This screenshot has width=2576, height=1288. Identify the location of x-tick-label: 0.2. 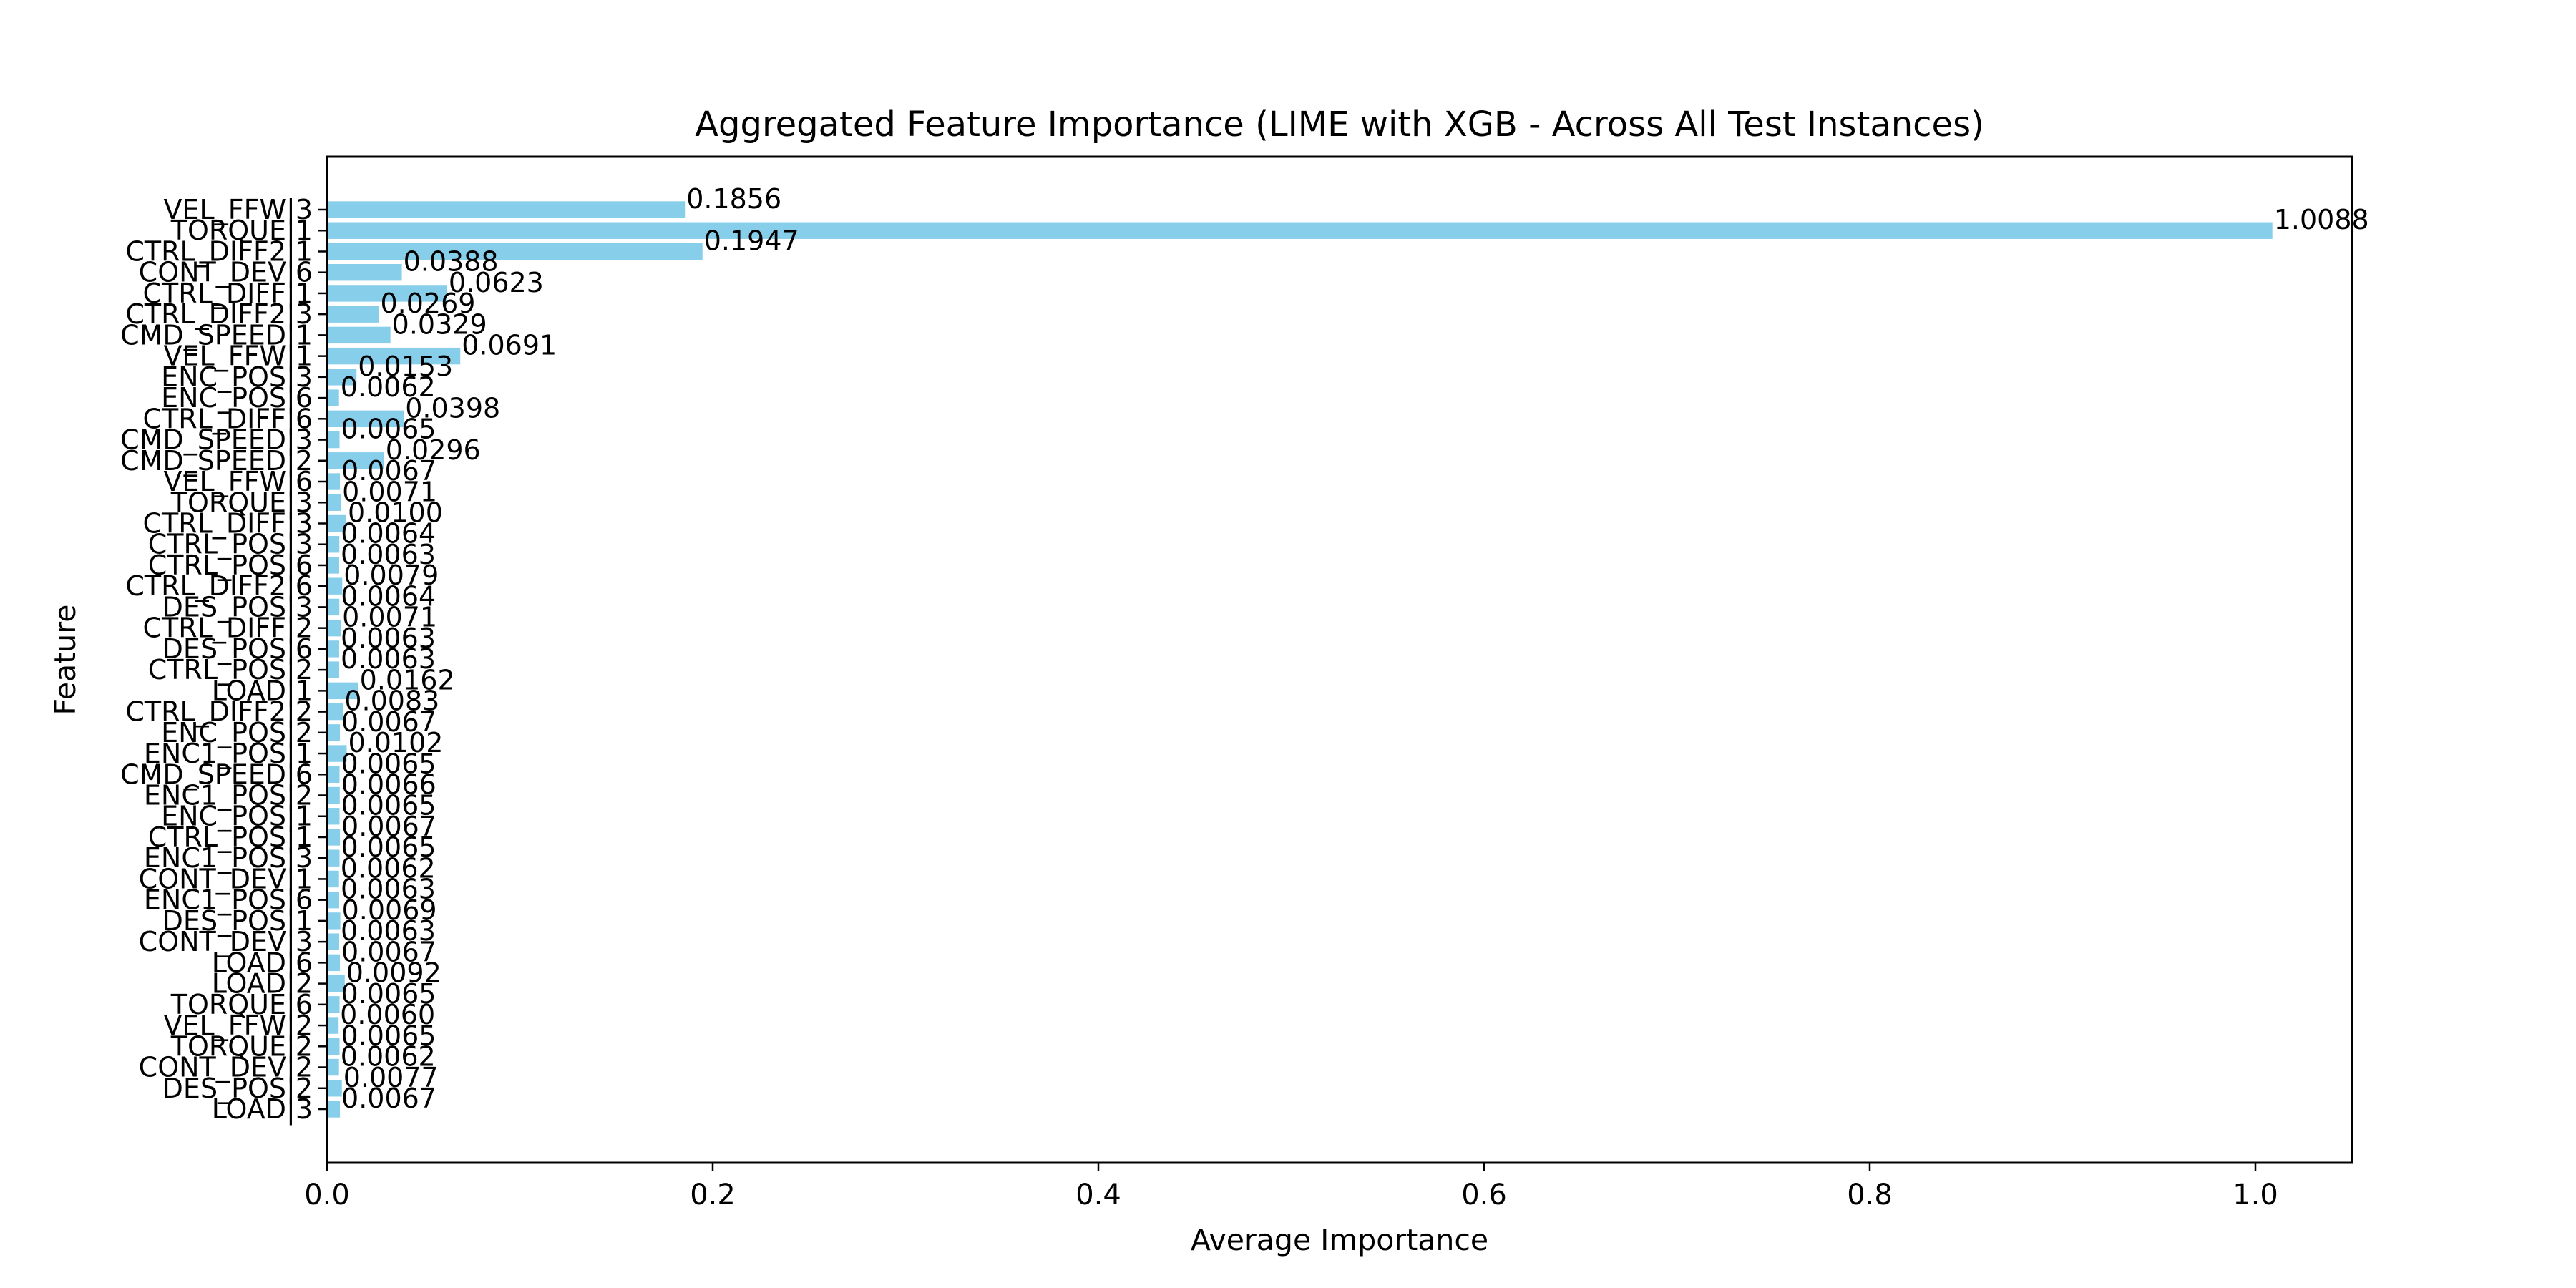
(713, 1195).